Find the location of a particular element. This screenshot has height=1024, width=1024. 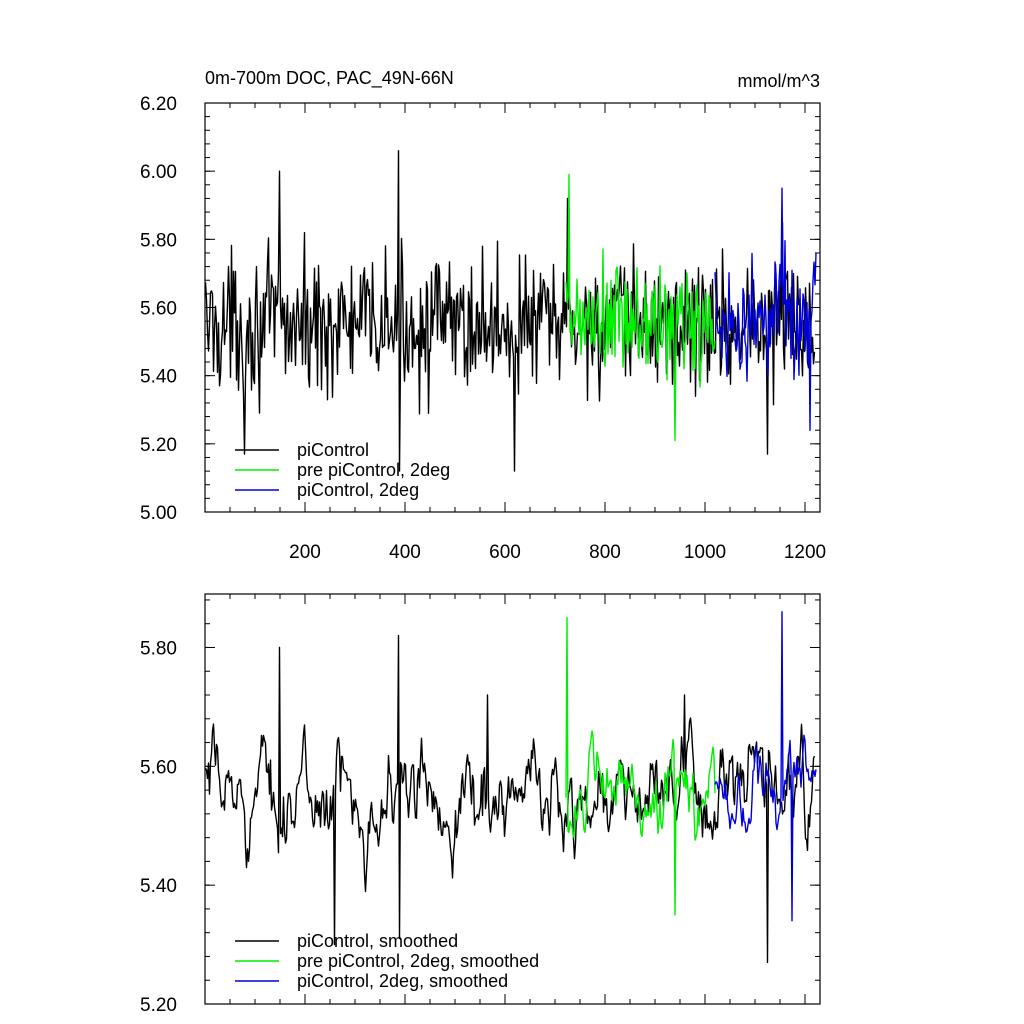

y-tick-label: 6.20 is located at coordinates (158, 104).